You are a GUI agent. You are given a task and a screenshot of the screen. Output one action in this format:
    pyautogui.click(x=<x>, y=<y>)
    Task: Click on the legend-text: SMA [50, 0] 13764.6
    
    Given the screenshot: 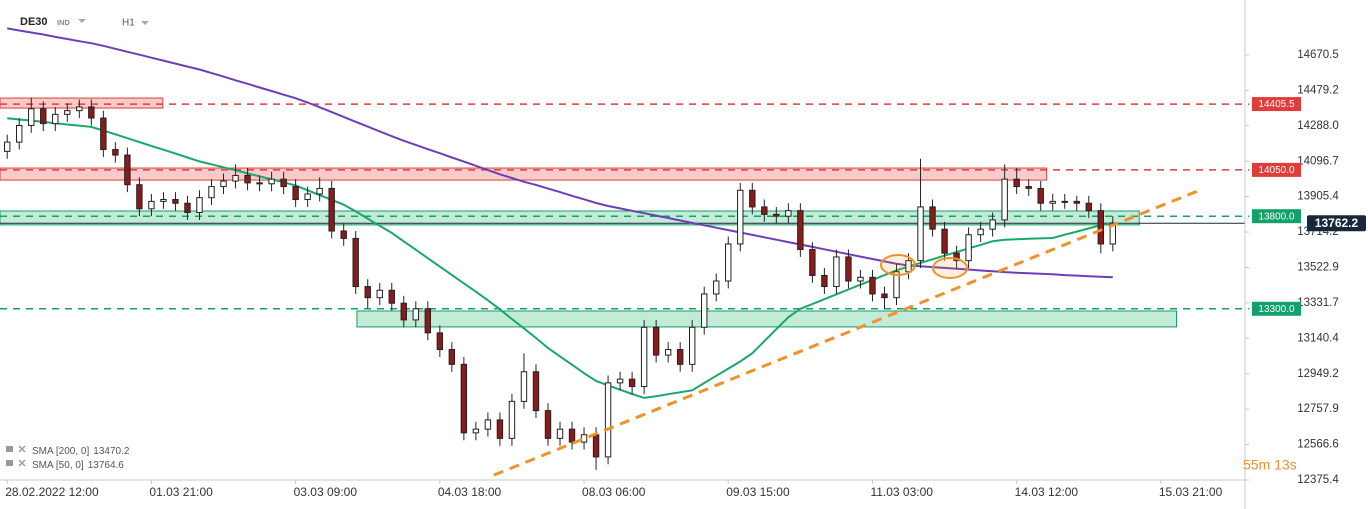 What is the action you would take?
    pyautogui.click(x=78, y=465)
    